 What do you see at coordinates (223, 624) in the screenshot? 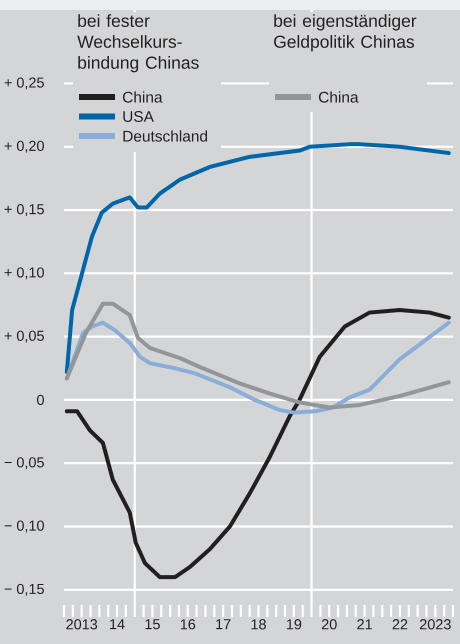
I see `x-tick-label: 17` at bounding box center [223, 624].